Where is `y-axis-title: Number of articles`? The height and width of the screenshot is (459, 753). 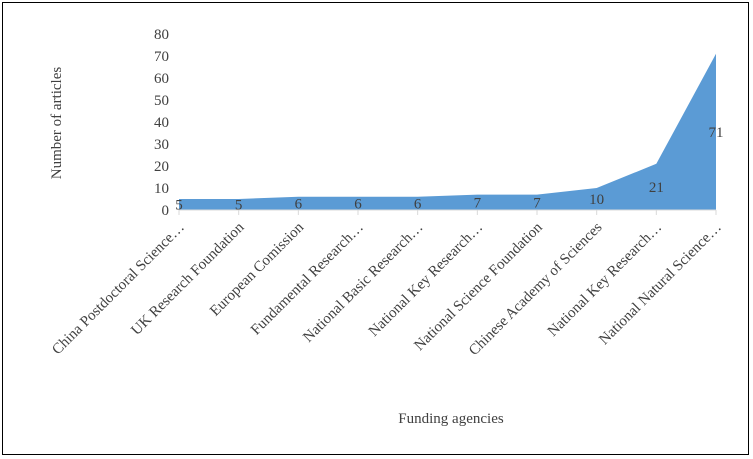 y-axis-title: Number of articles is located at coordinates (57, 123).